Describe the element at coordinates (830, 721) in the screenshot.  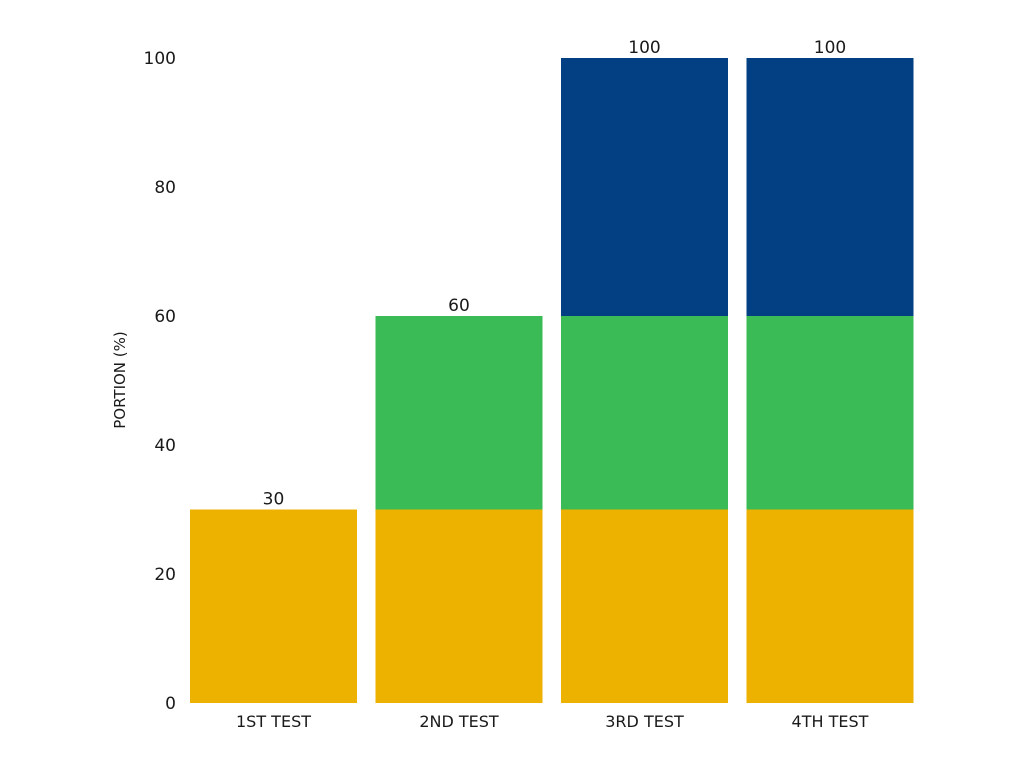
I see `x-tick-label: 4TH TEST` at that location.